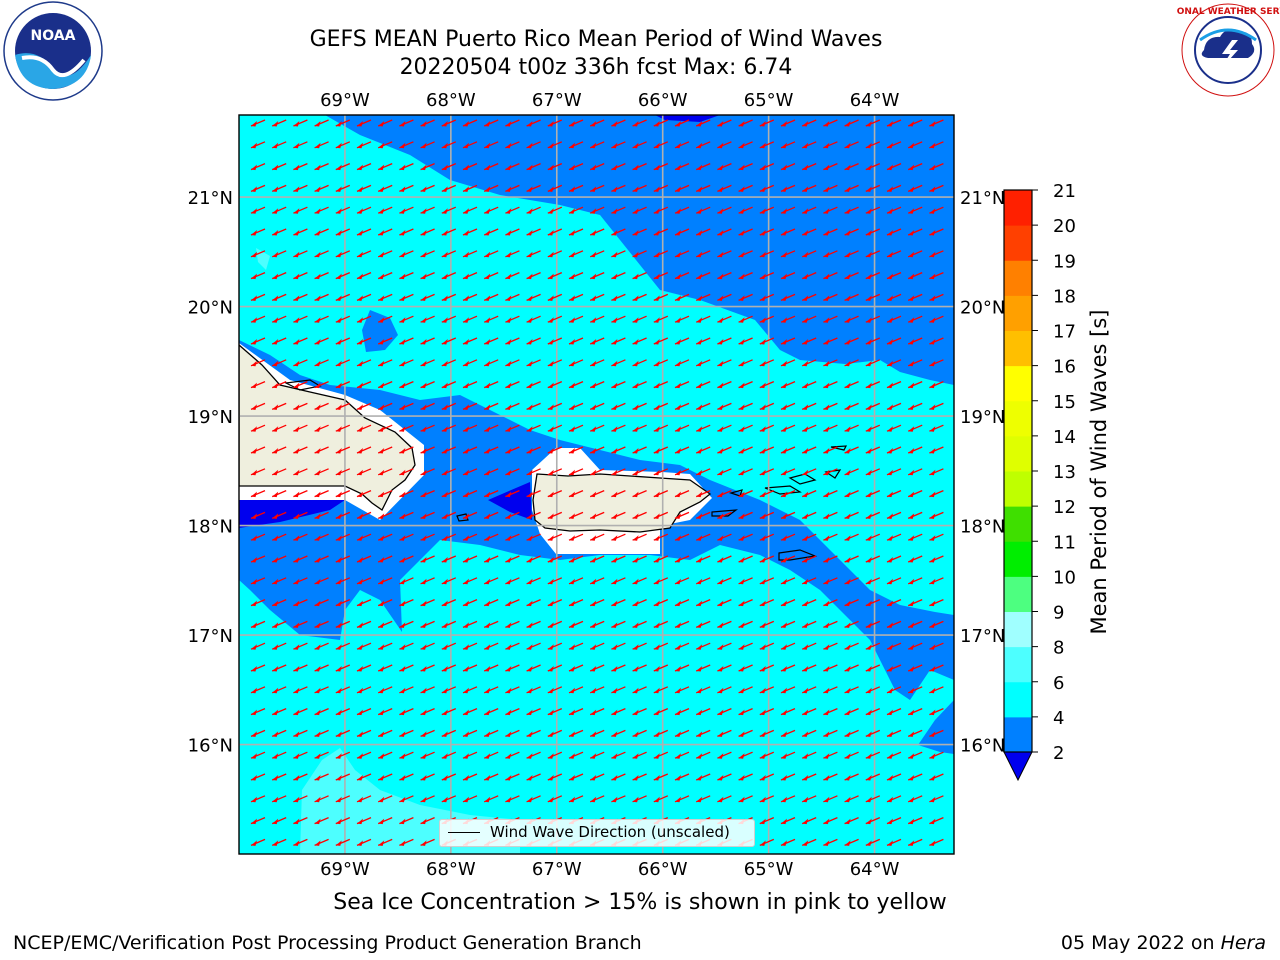 The width and height of the screenshot is (1280, 960). What do you see at coordinates (1064, 542) in the screenshot?
I see `colorbar-tick-label: 11` at bounding box center [1064, 542].